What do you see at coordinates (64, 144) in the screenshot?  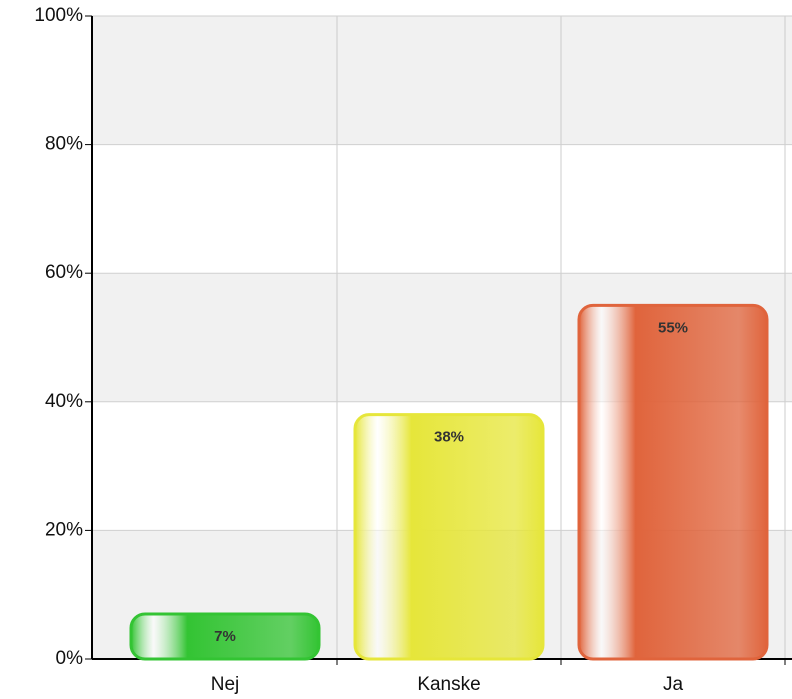 I see `y-tick-label: 80%` at bounding box center [64, 144].